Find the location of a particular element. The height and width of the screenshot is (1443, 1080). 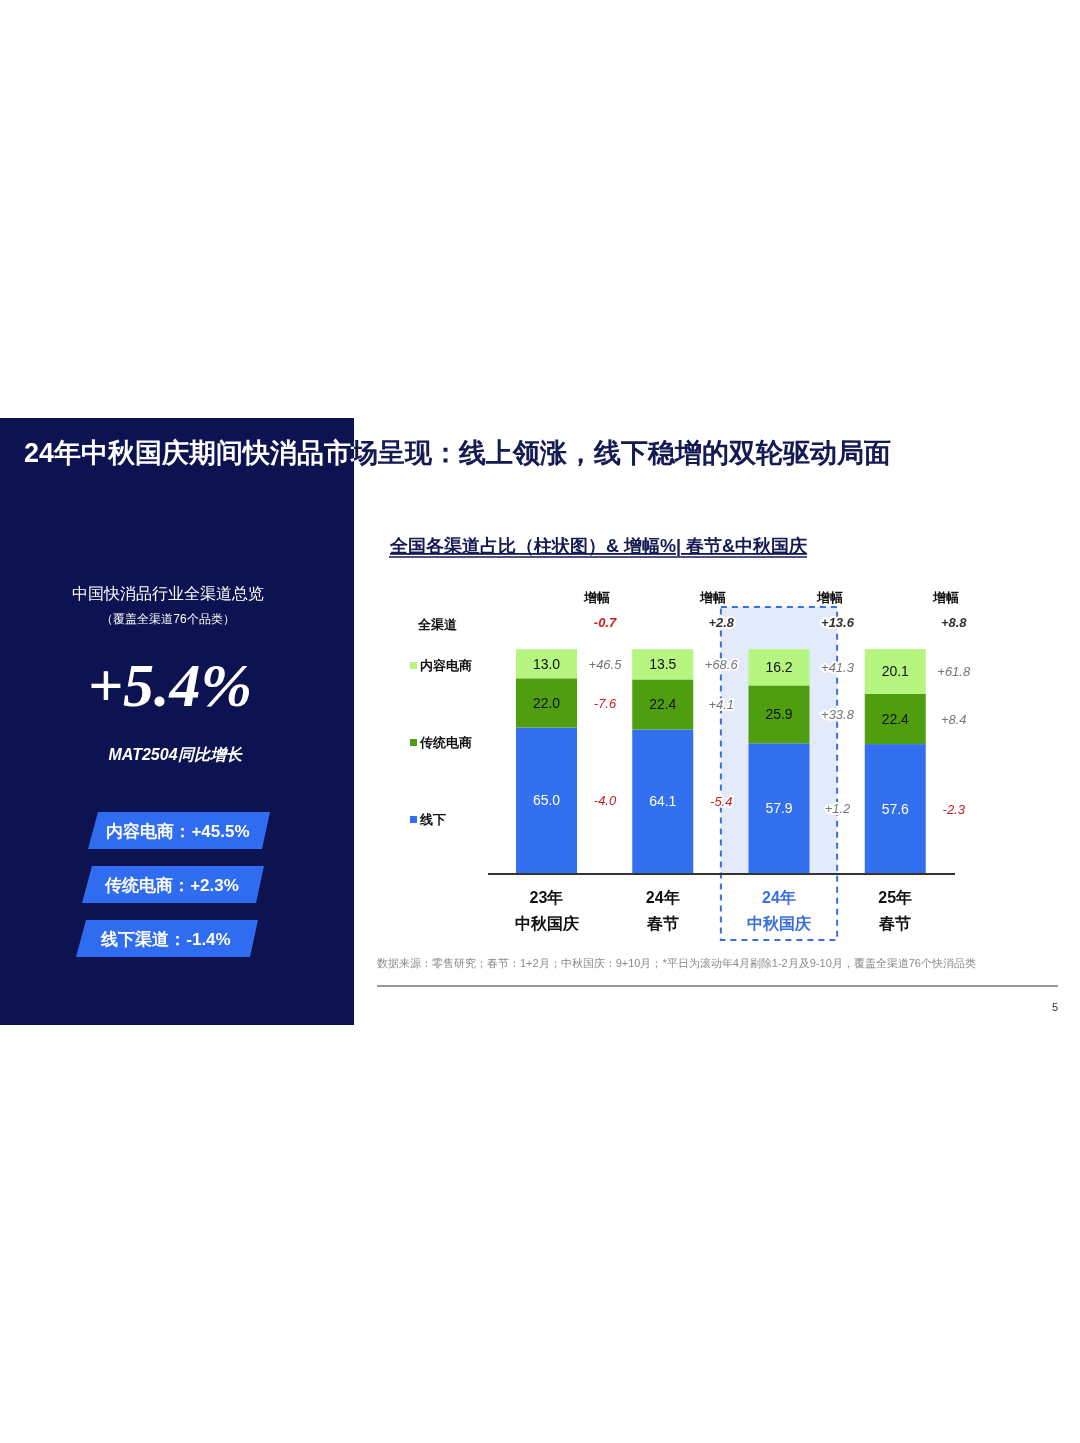

text: （覆盖全渠道76个品类） is located at coordinates (168, 619).